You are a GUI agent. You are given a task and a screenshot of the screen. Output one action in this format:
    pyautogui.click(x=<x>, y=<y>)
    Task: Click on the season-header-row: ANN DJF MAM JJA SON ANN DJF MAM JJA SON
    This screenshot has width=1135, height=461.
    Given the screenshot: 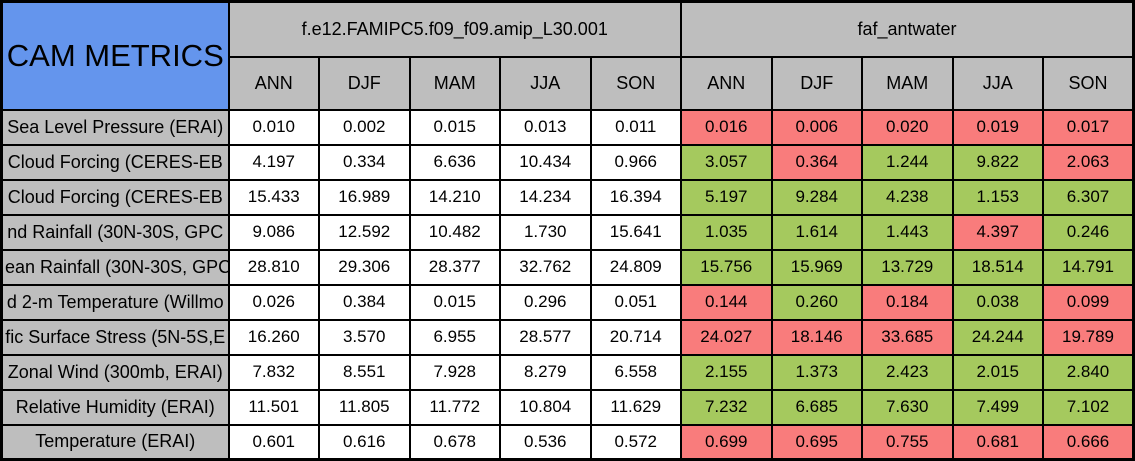 What is the action you would take?
    pyautogui.click(x=568, y=83)
    